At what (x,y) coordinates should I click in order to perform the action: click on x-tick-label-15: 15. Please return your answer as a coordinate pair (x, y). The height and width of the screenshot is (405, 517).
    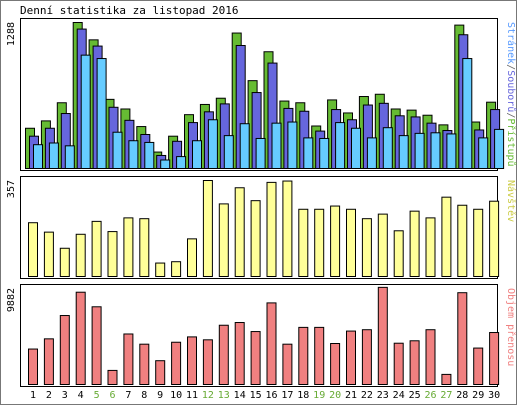
    Looking at the image, I should click on (256, 395).